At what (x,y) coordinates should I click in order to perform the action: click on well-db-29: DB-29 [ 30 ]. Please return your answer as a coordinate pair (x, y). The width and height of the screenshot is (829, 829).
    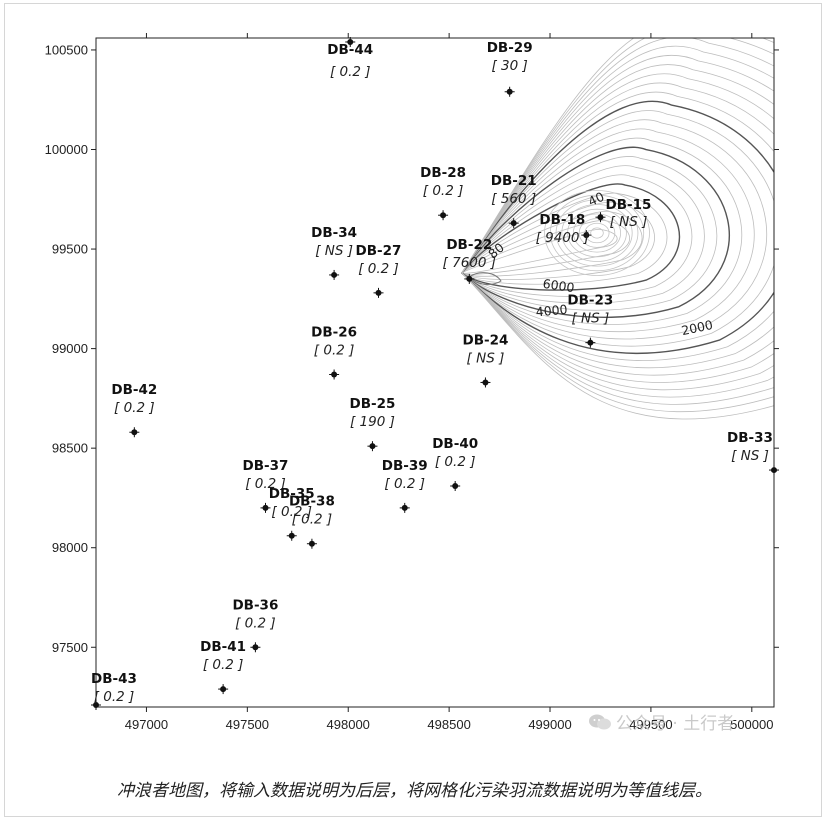
    Looking at the image, I should click on (510, 68).